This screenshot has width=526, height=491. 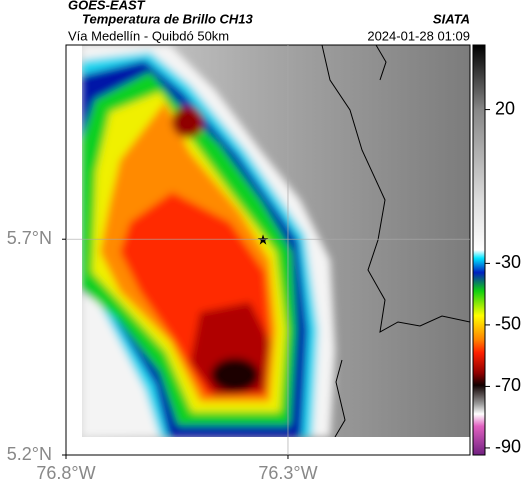 I want to click on colorbar-tick-label: 20, so click(x=505, y=108).